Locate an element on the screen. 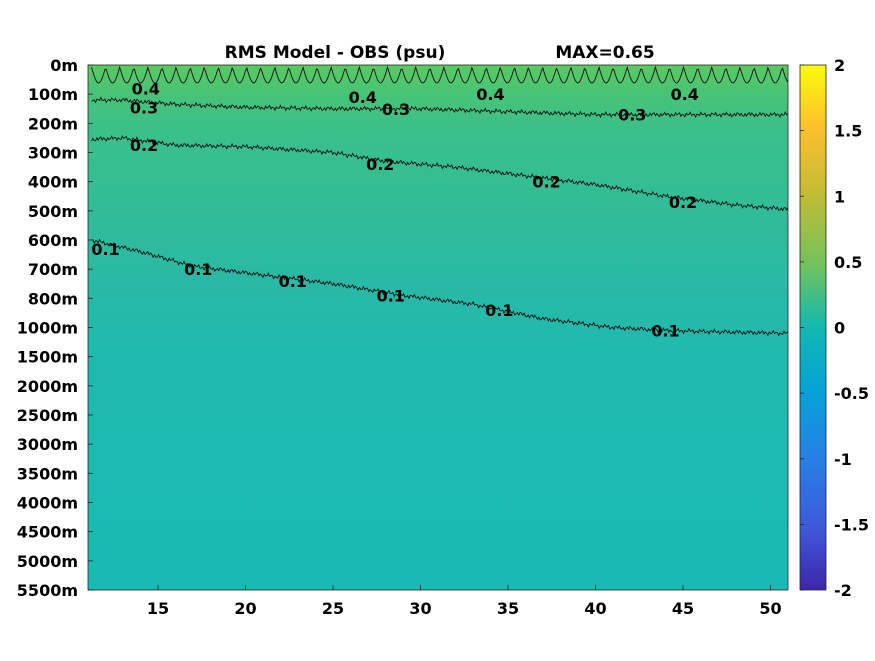 This screenshot has width=875, height=661. colorbar-tick-label: 0.5 is located at coordinates (848, 262).